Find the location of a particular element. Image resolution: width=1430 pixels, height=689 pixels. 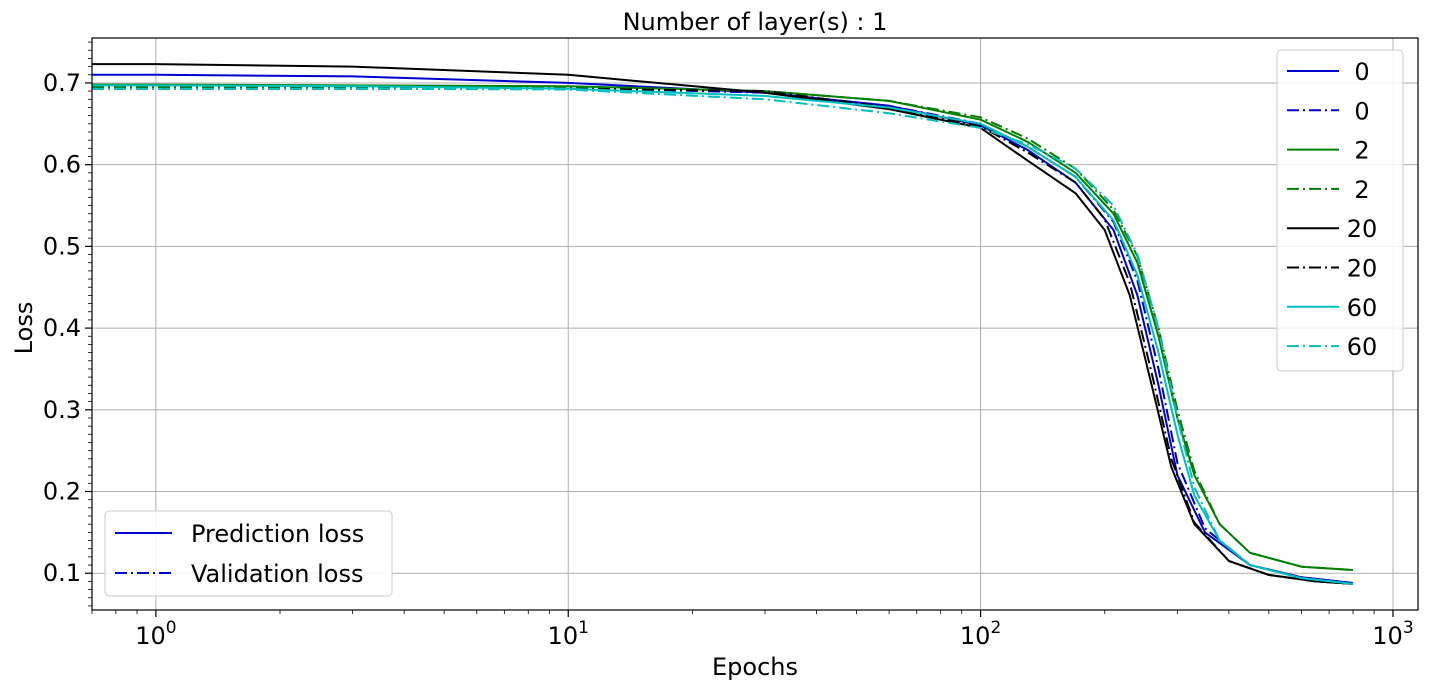

x-tick-label: 10¹ is located at coordinates (568, 634).